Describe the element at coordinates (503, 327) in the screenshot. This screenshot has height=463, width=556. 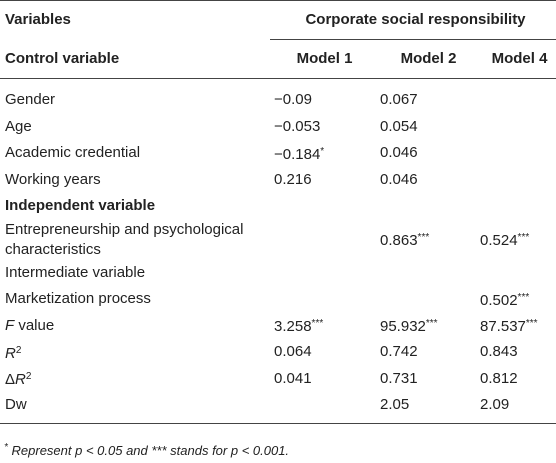
I see `text-part: 87.537` at that location.